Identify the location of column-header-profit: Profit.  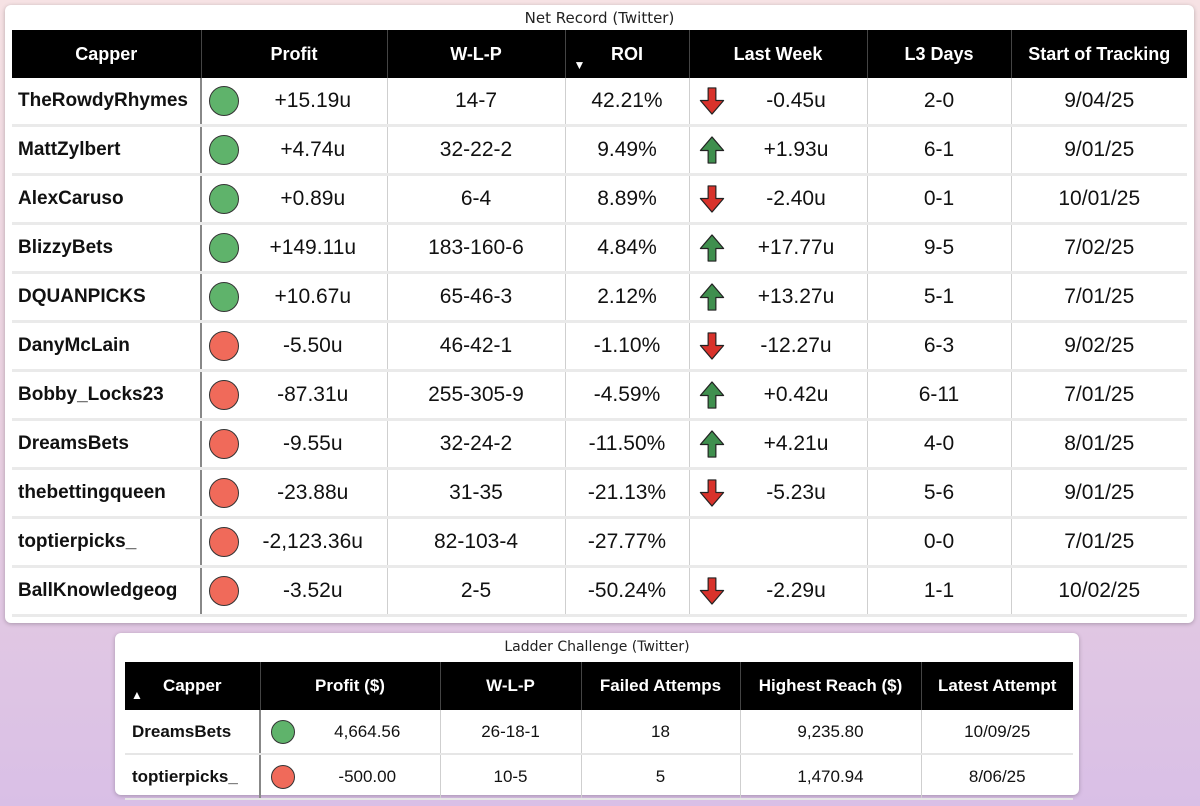
(294, 54).